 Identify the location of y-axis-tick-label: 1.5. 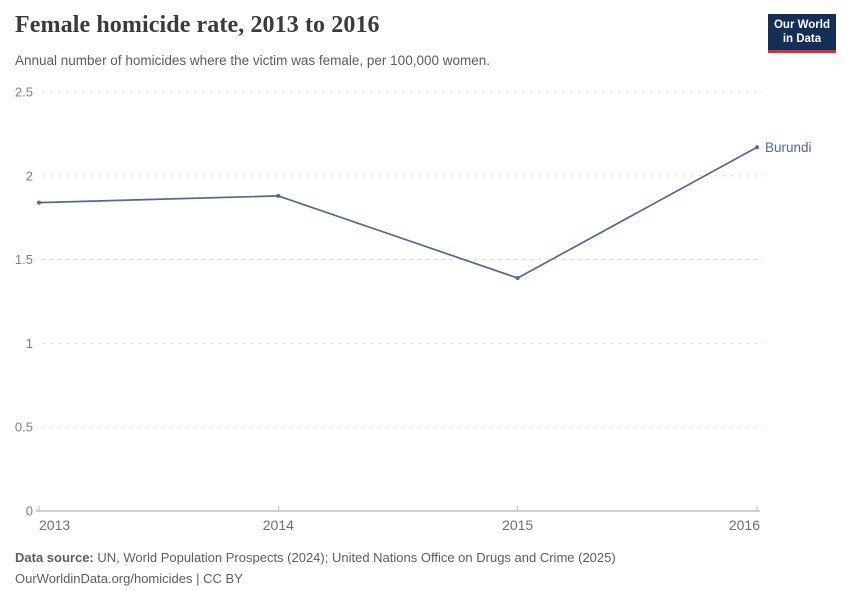
(24, 259).